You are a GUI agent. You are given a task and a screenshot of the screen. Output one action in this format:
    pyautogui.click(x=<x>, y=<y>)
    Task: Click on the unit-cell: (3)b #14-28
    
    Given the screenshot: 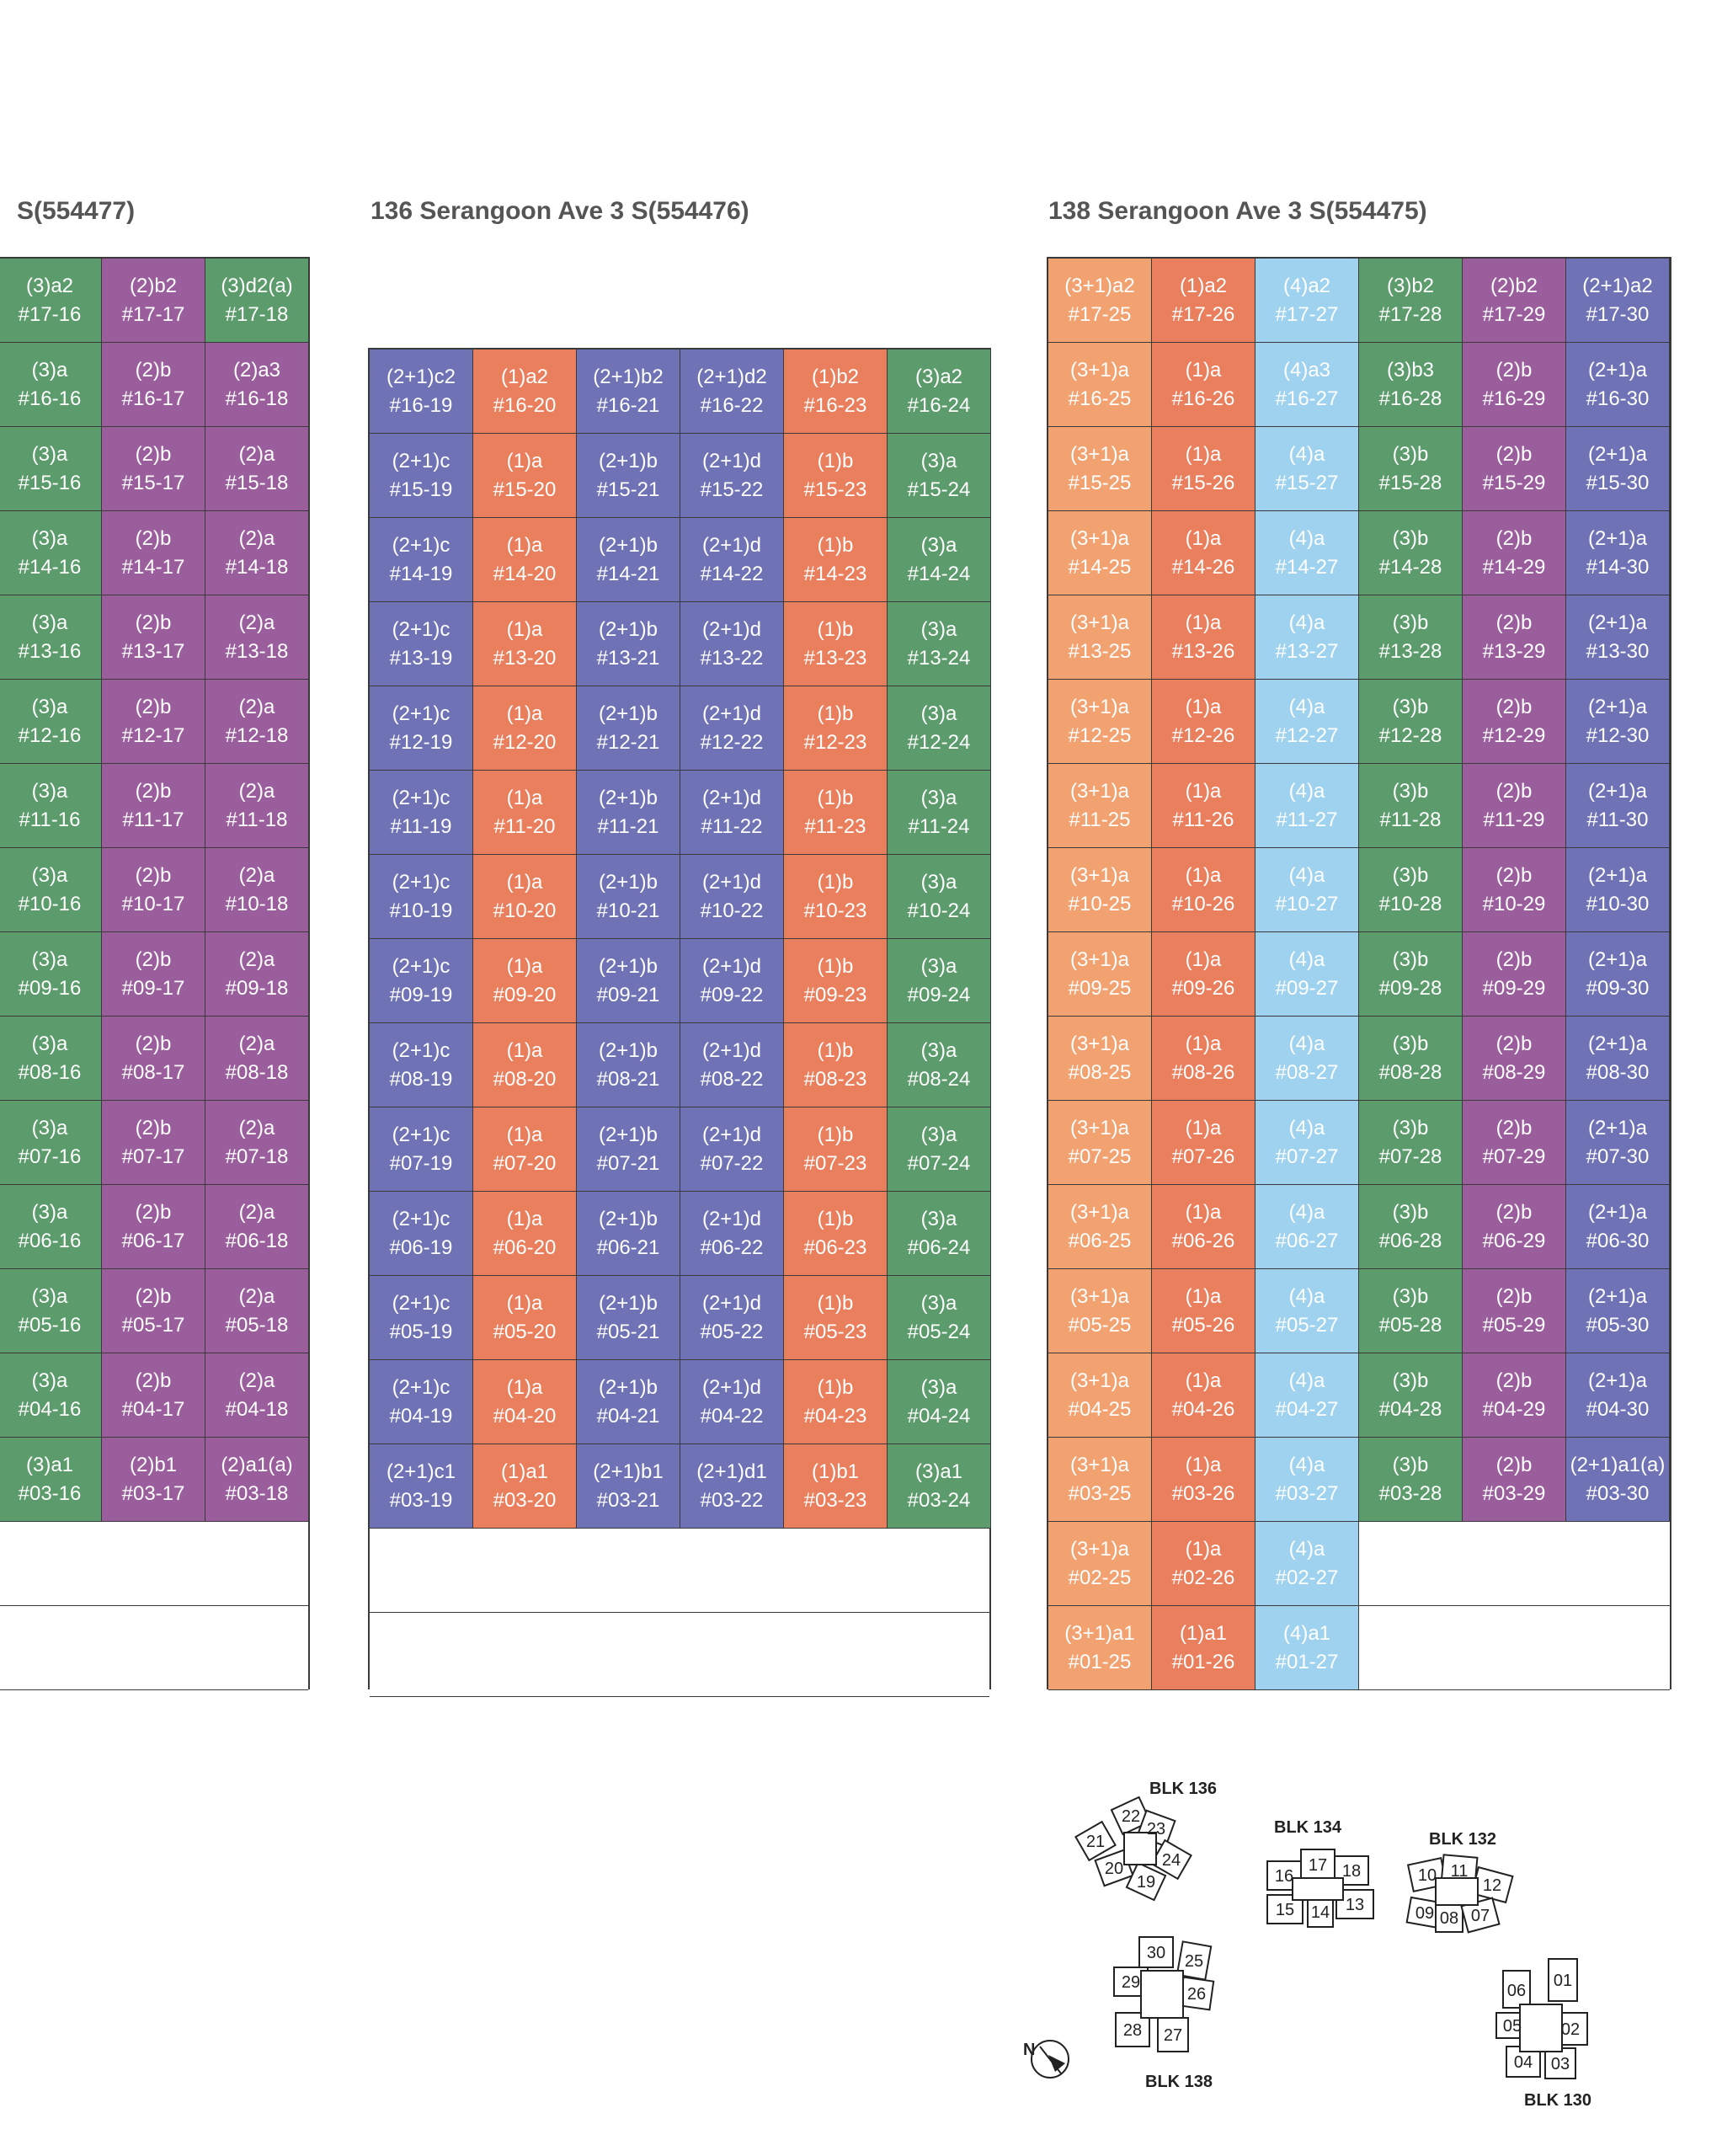 What is the action you would take?
    pyautogui.click(x=1411, y=553)
    